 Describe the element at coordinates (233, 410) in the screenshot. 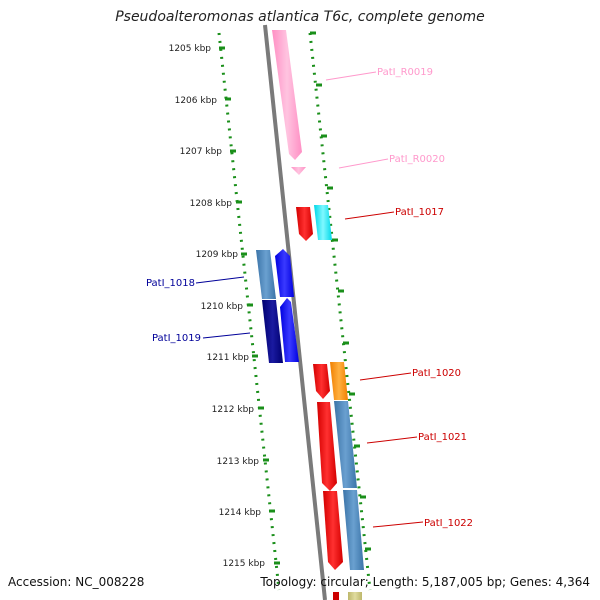

I see `tick-label: 1212 kbp` at that location.